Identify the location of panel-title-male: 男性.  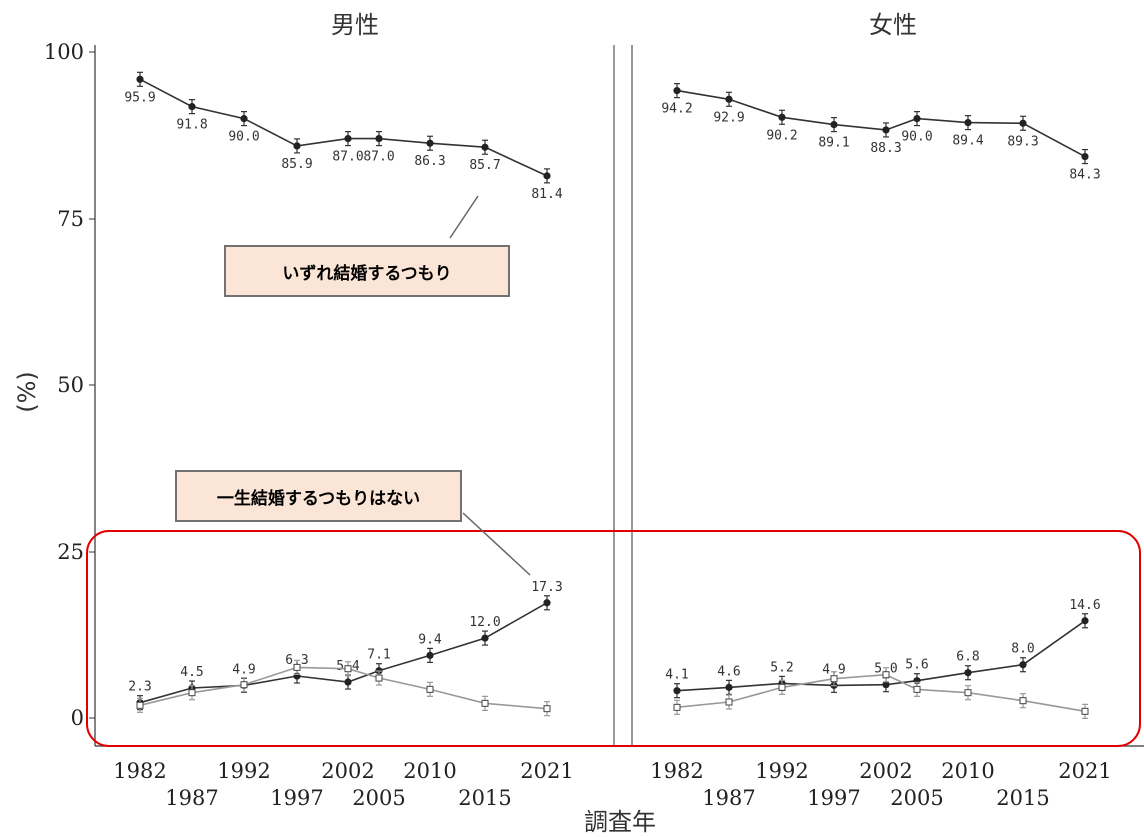
(355, 25).